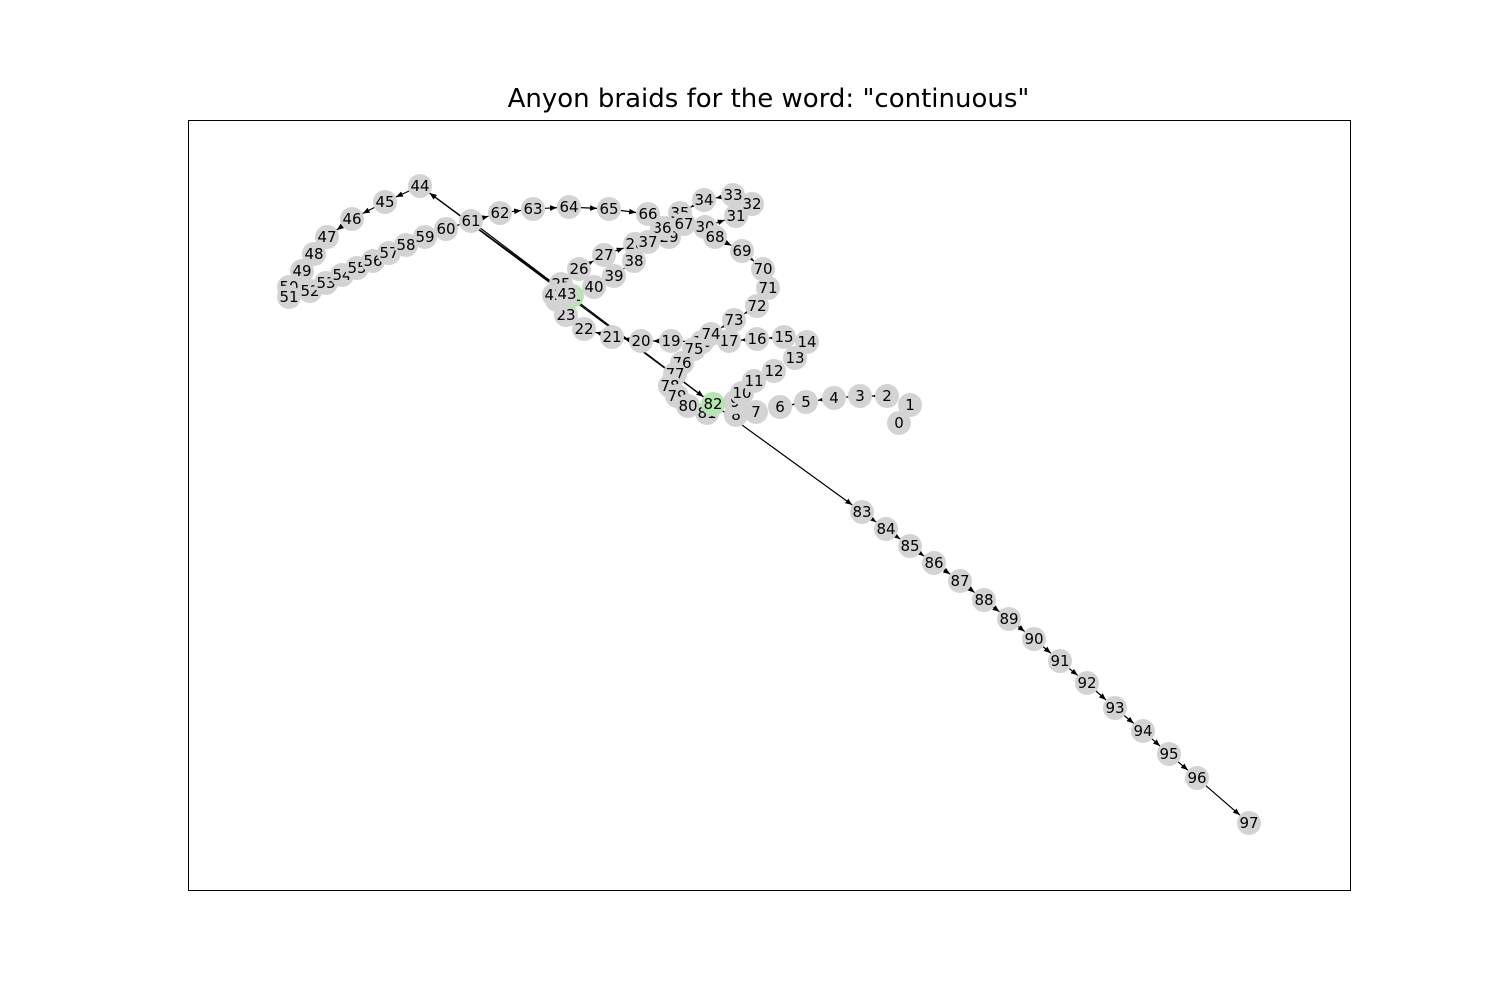 The image size is (1500, 1000). What do you see at coordinates (583, 329) in the screenshot?
I see `node-label: 22` at bounding box center [583, 329].